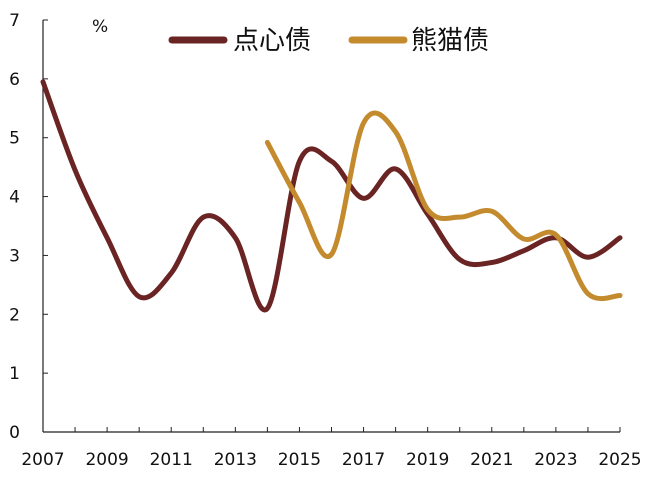 Image resolution: width=671 pixels, height=480 pixels. What do you see at coordinates (14, 139) in the screenshot?
I see `y-tick-label: 5` at bounding box center [14, 139].